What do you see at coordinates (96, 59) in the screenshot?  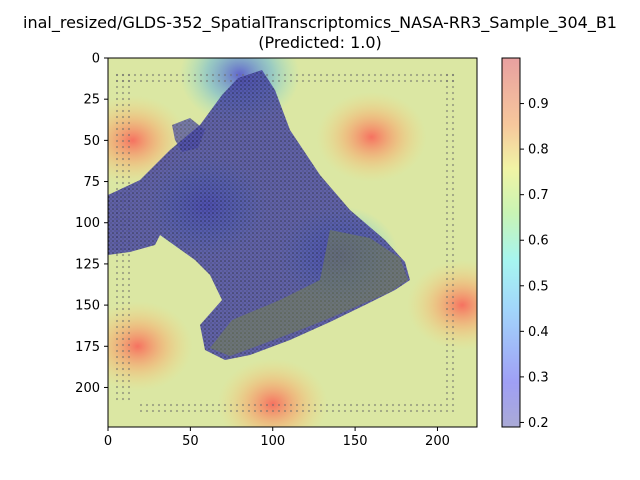 I see `y-tick-label: 0` at bounding box center [96, 59].